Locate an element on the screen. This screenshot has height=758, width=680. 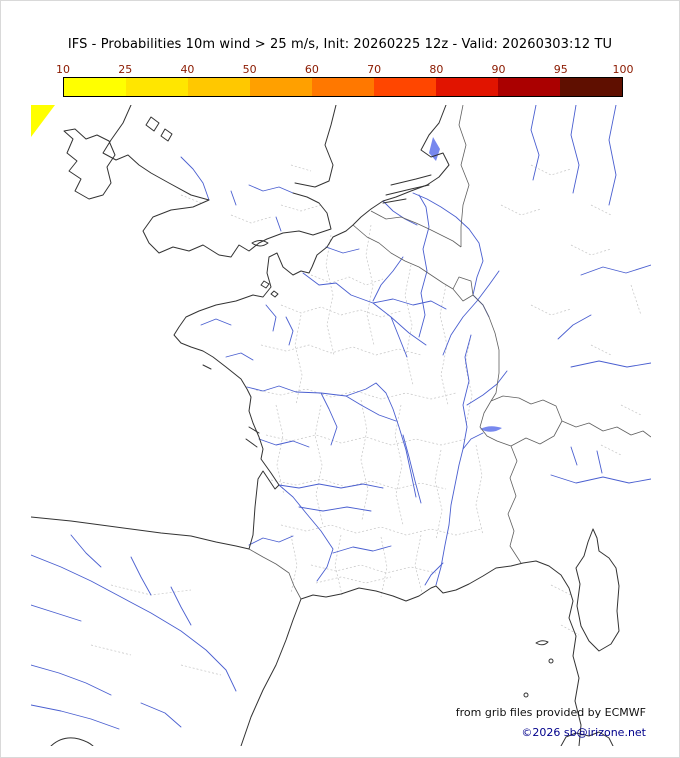
island-re is located at coordinates (254, 430).